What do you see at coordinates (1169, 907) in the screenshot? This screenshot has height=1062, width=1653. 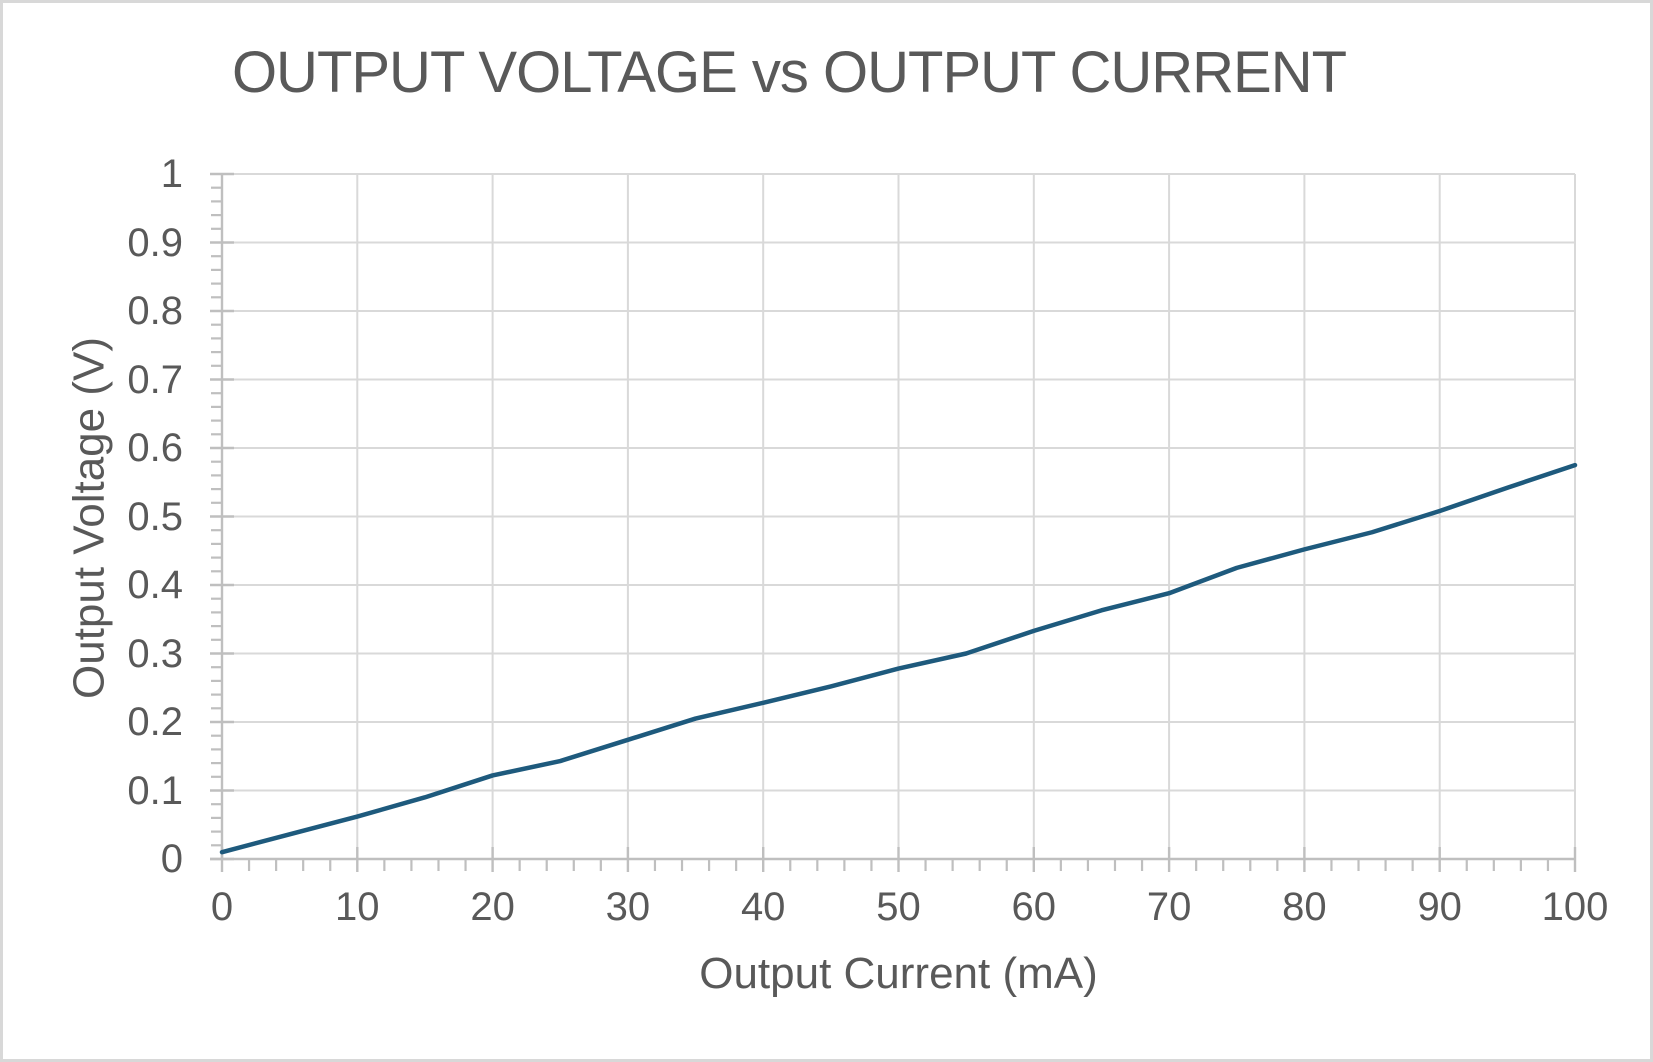 I see `x-tick-label: 70` at bounding box center [1169, 907].